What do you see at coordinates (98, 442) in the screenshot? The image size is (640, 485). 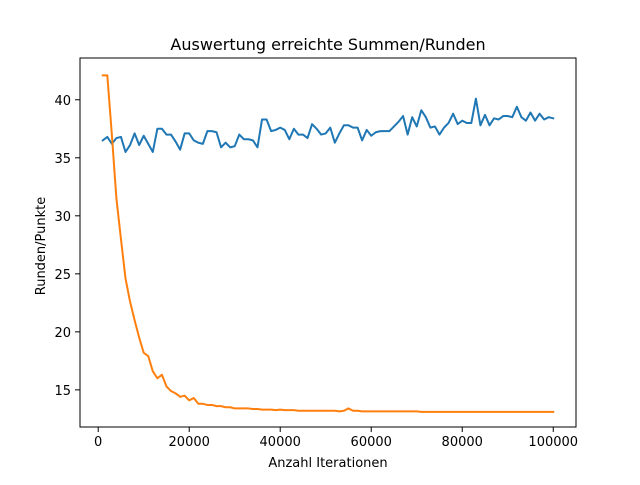 I see `x-tick-label: 0` at bounding box center [98, 442].